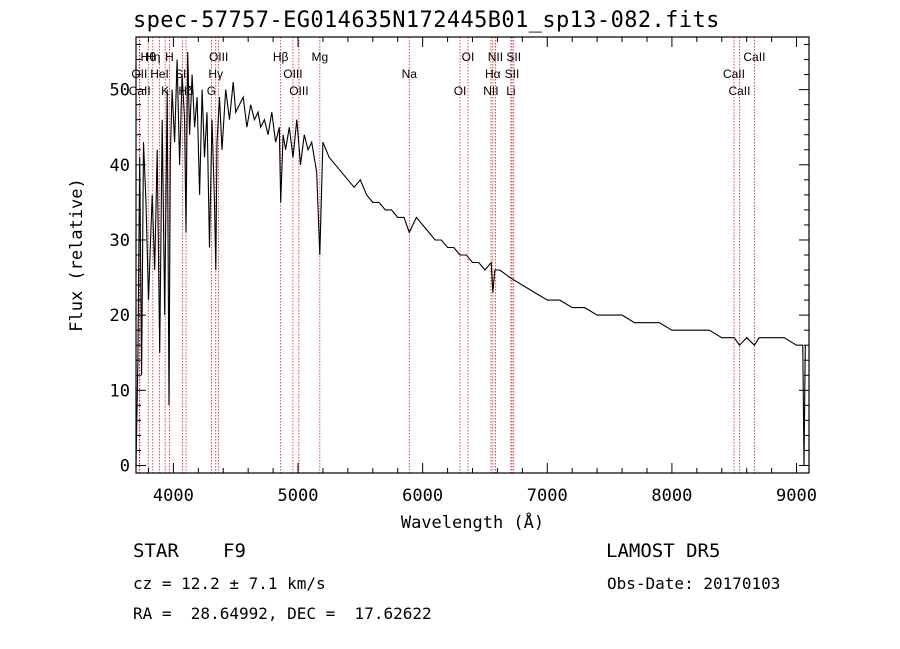 The image size is (900, 649). I want to click on x-axis-label: Wavelength (Å), so click(472, 522).